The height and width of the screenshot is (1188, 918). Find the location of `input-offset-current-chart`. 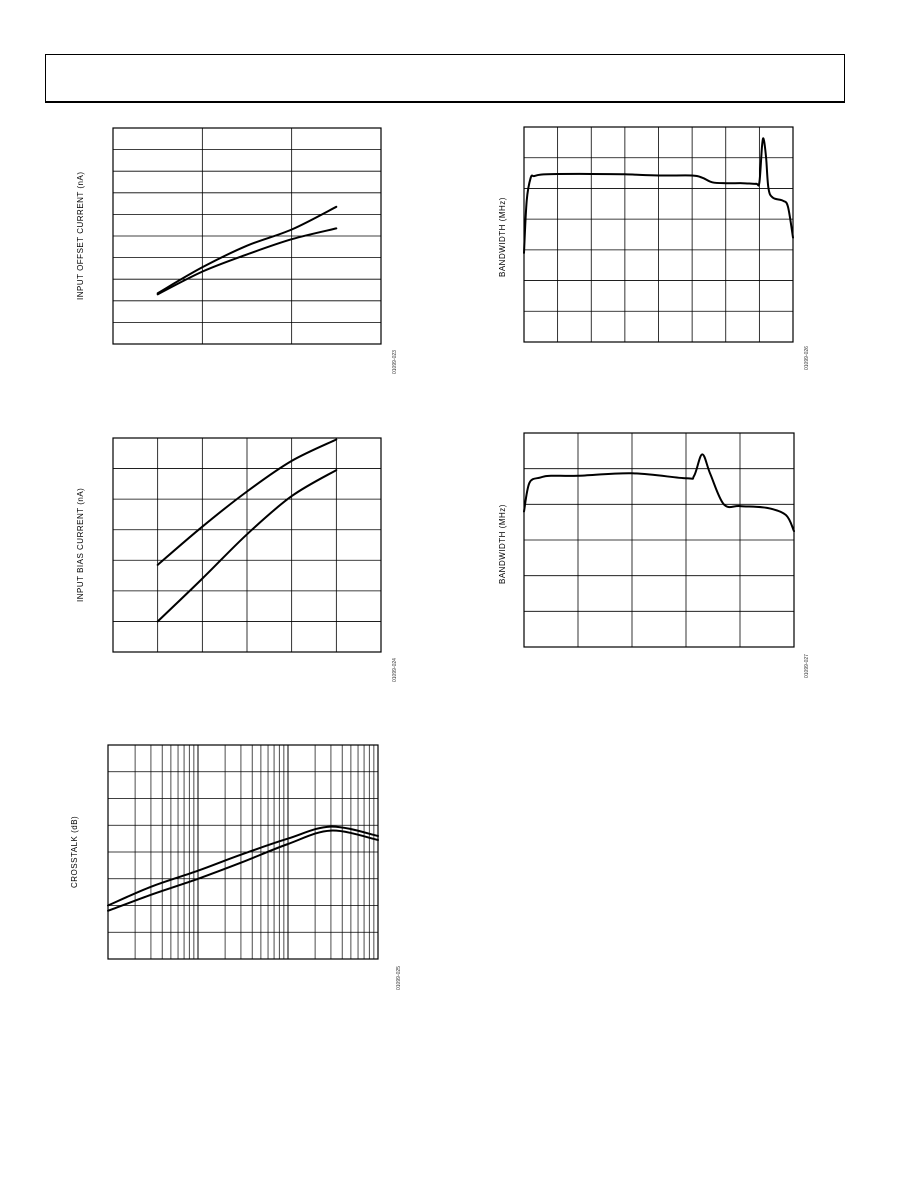

input-offset-current-chart is located at coordinates (247, 236).